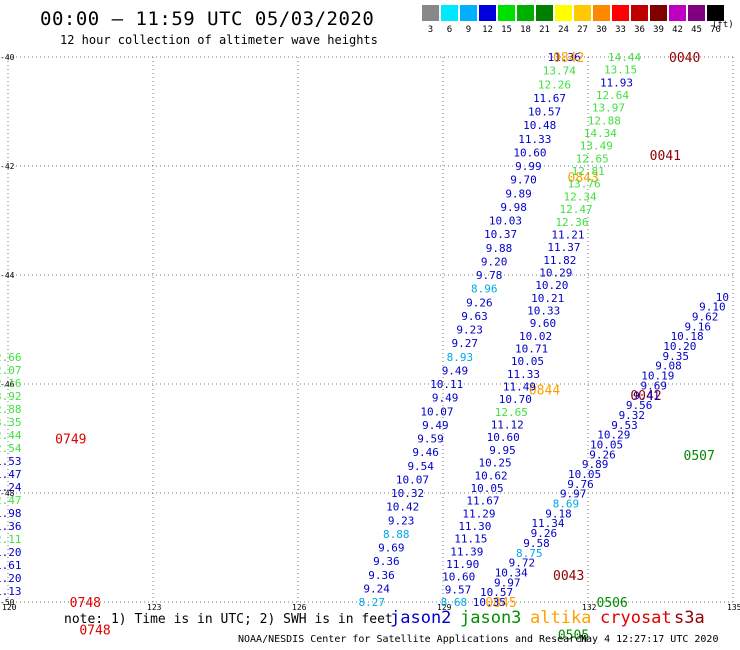  What do you see at coordinates (547, 298) in the screenshot?
I see `swh-value: 10.21` at bounding box center [547, 298].